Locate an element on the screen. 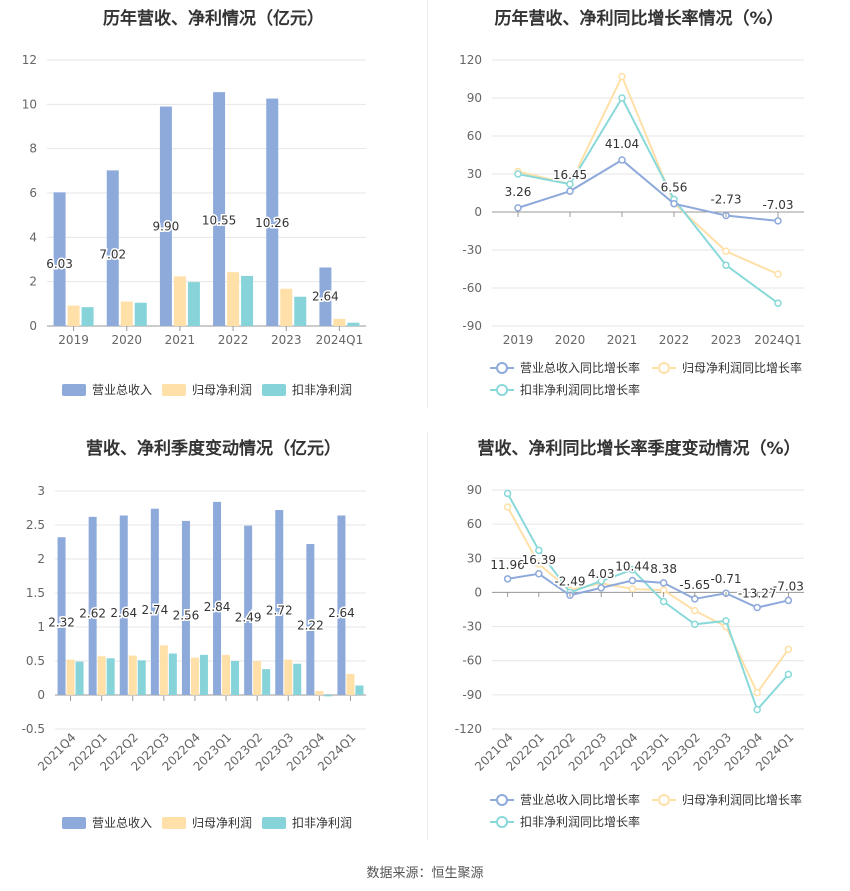 This screenshot has height=891, width=850. chart-title: 营收、净利季度变动情况（亿元） is located at coordinates (213, 449).